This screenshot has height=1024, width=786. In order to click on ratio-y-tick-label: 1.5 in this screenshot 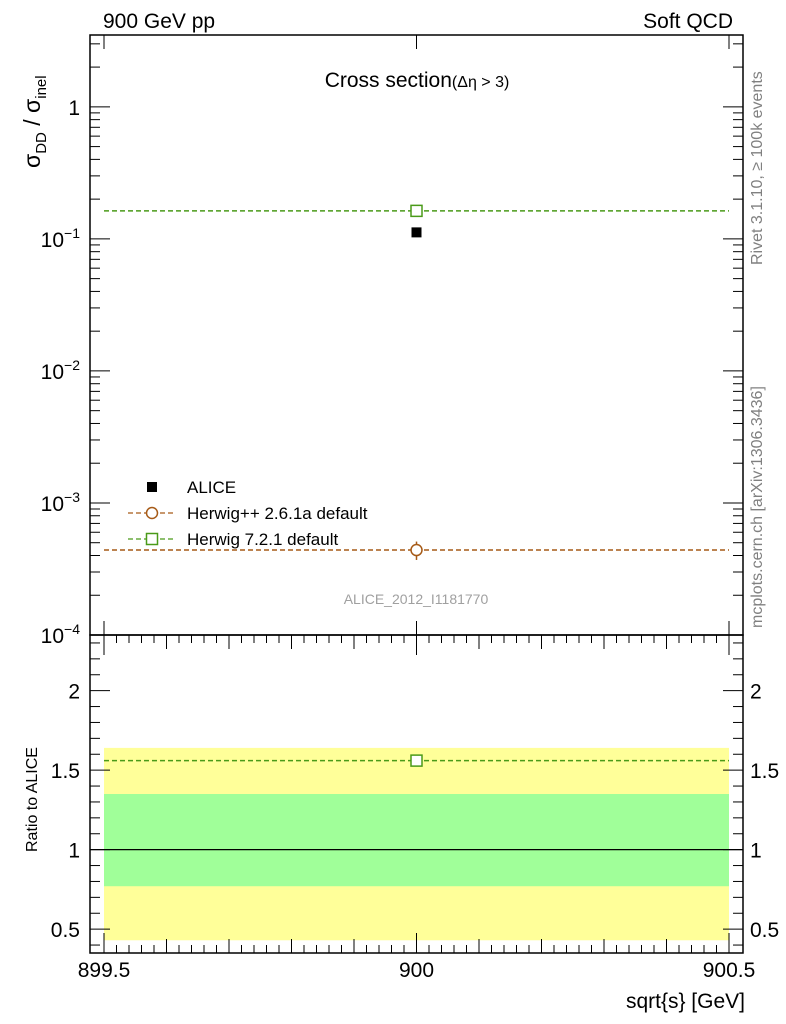, I will do `click(65, 771)`.